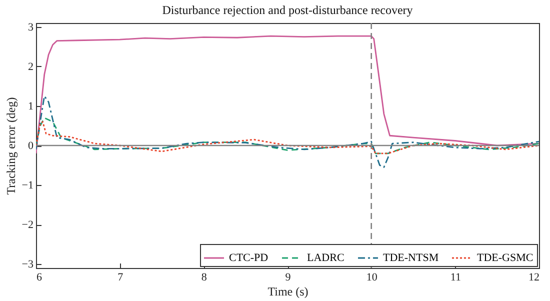 This screenshot has width=550, height=301. Describe the element at coordinates (411, 258) in the screenshot. I see `legend-label: TDE-NTSM` at that location.